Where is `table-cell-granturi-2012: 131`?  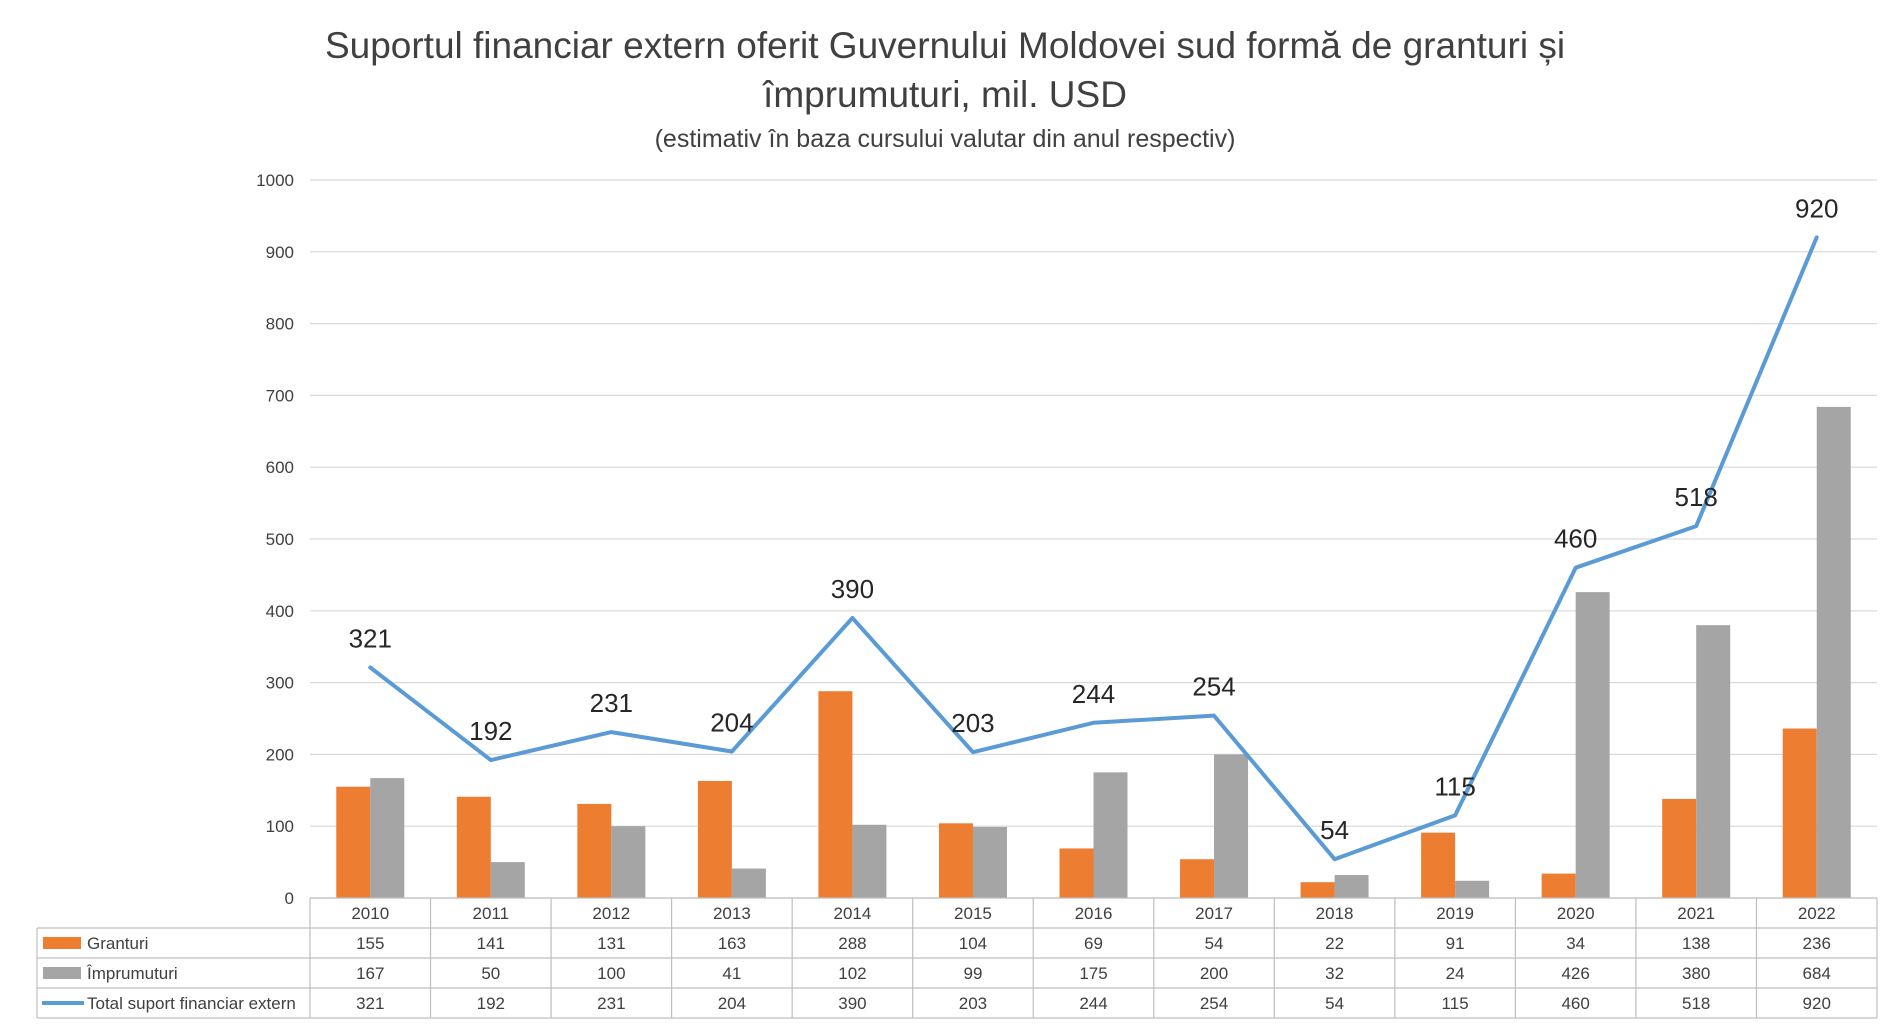 table-cell-granturi-2012: 131 is located at coordinates (611, 943).